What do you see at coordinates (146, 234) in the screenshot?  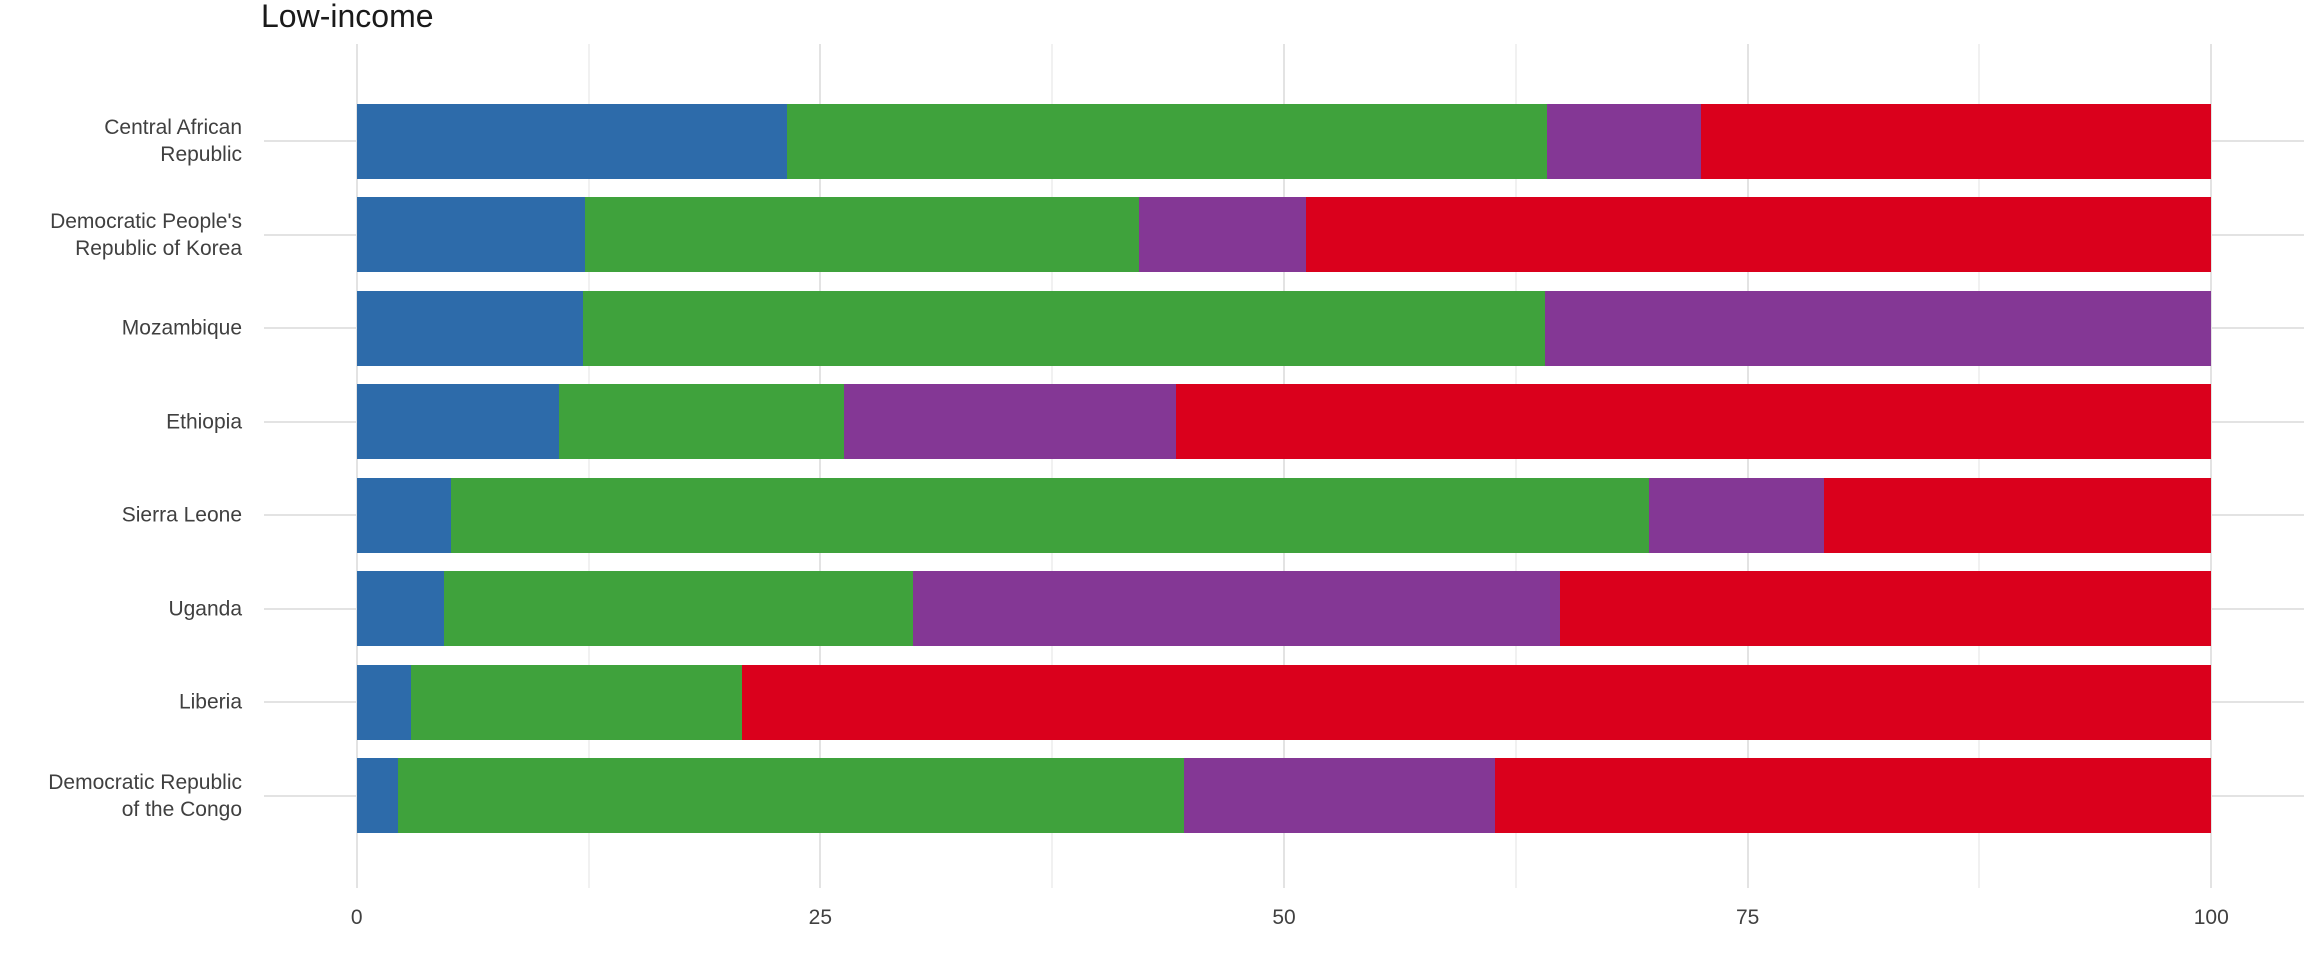 I see `y-axis-category-label: Democratic People's Republic of Korea` at bounding box center [146, 234].